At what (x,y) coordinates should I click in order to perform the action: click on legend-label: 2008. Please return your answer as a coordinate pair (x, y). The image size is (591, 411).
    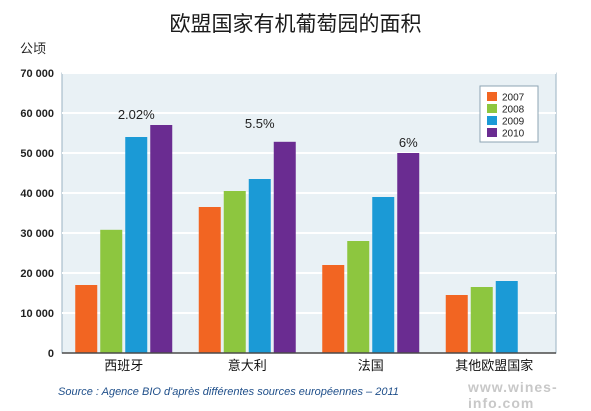
    Looking at the image, I should click on (513, 110).